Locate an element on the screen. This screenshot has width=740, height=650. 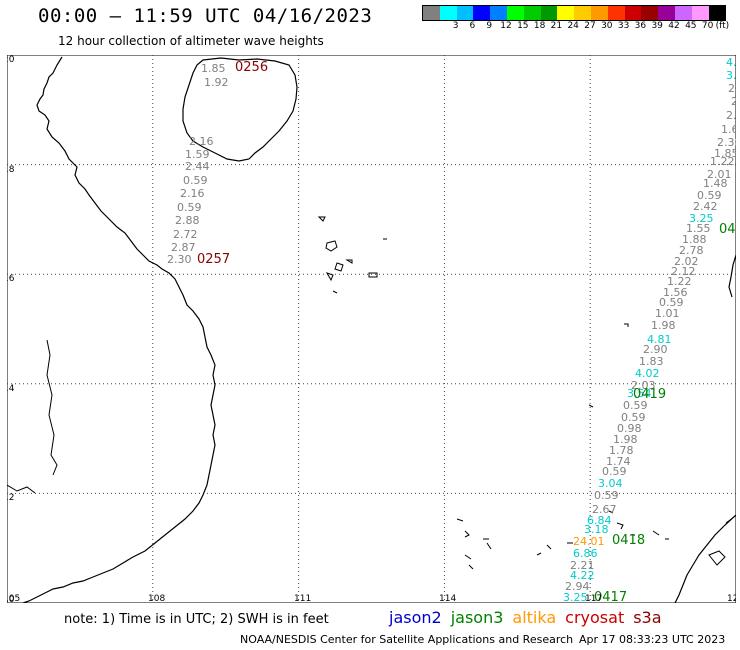
swh-value: 3.25 is located at coordinates (701, 218).